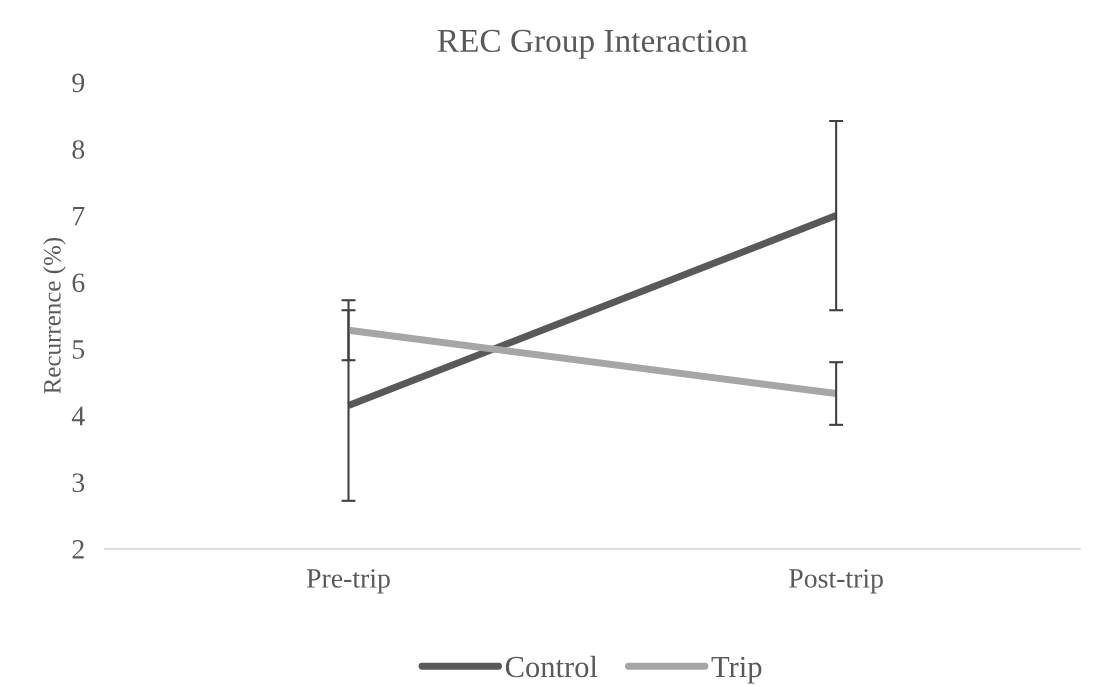 The height and width of the screenshot is (686, 1102). I want to click on y-tick-label: 5, so click(78, 349).